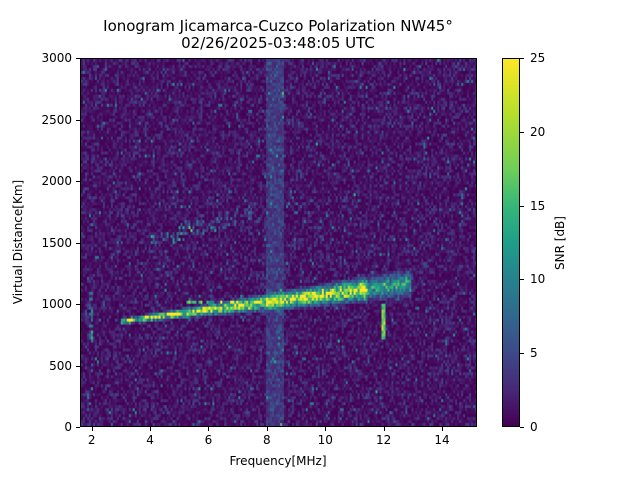 The width and height of the screenshot is (640, 480). I want to click on colorbar-tick-label: 0, so click(534, 427).